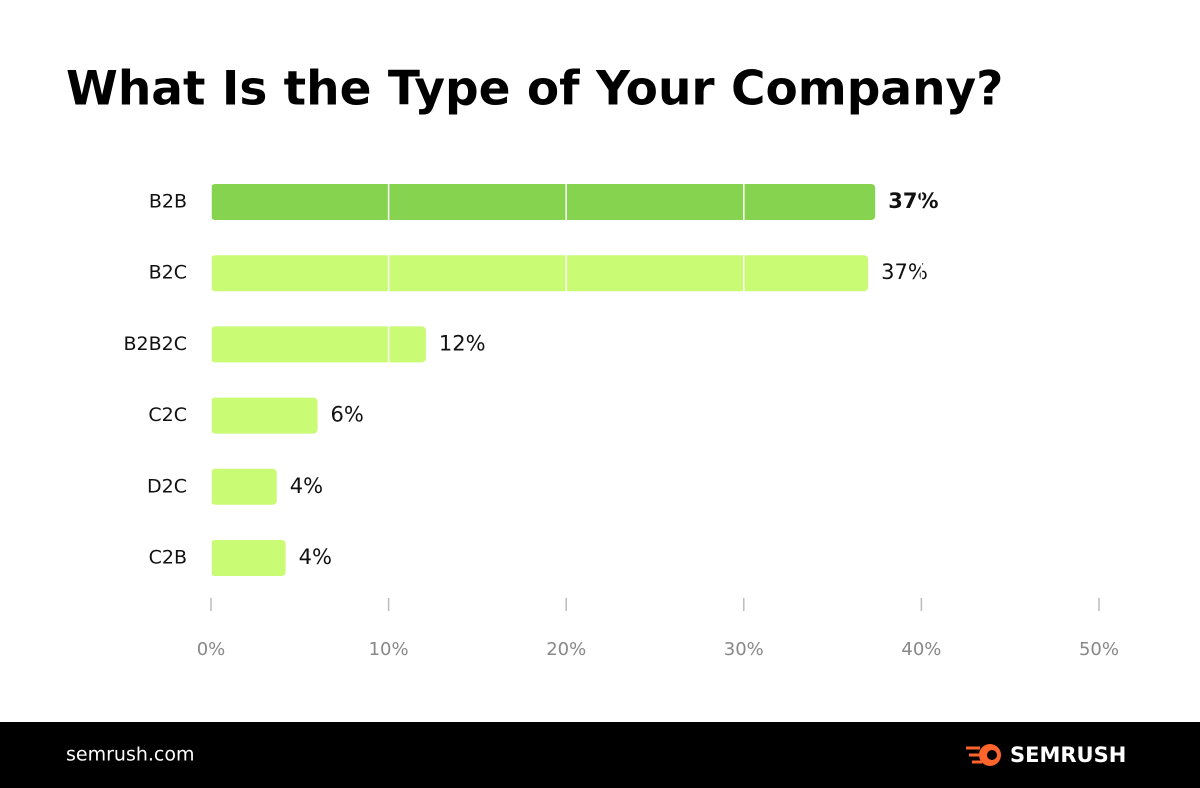  What do you see at coordinates (168, 202) in the screenshot?
I see `y-tick-label: B2B` at bounding box center [168, 202].